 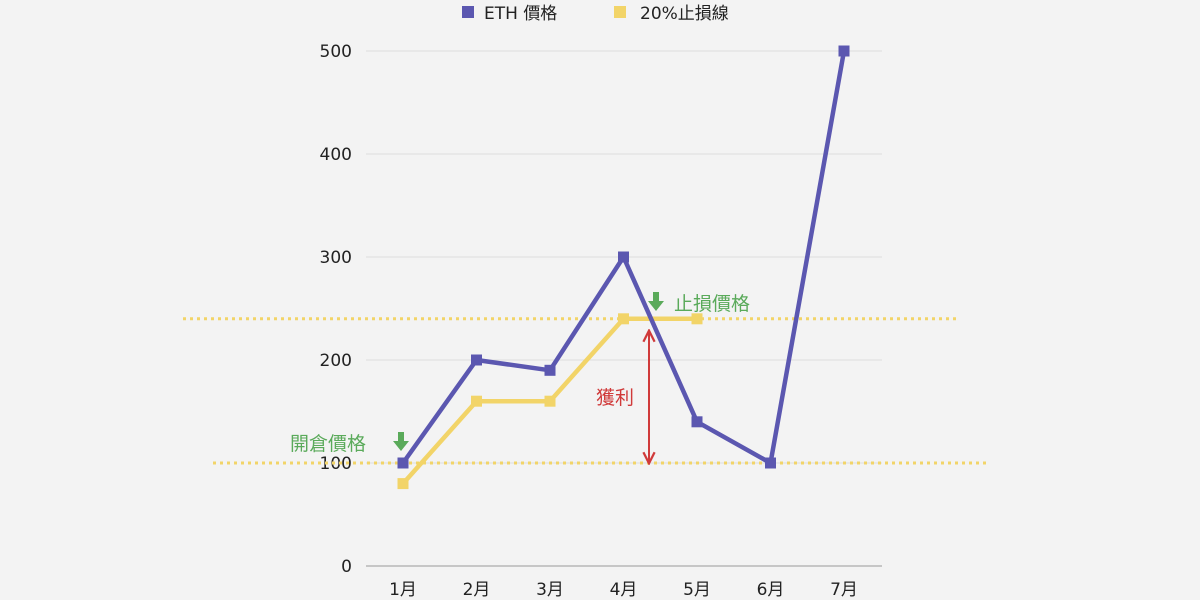 I want to click on x-axis-tick-labels: 1月 2月 3月 4月 5月 6月 7月, so click(x=623, y=590).